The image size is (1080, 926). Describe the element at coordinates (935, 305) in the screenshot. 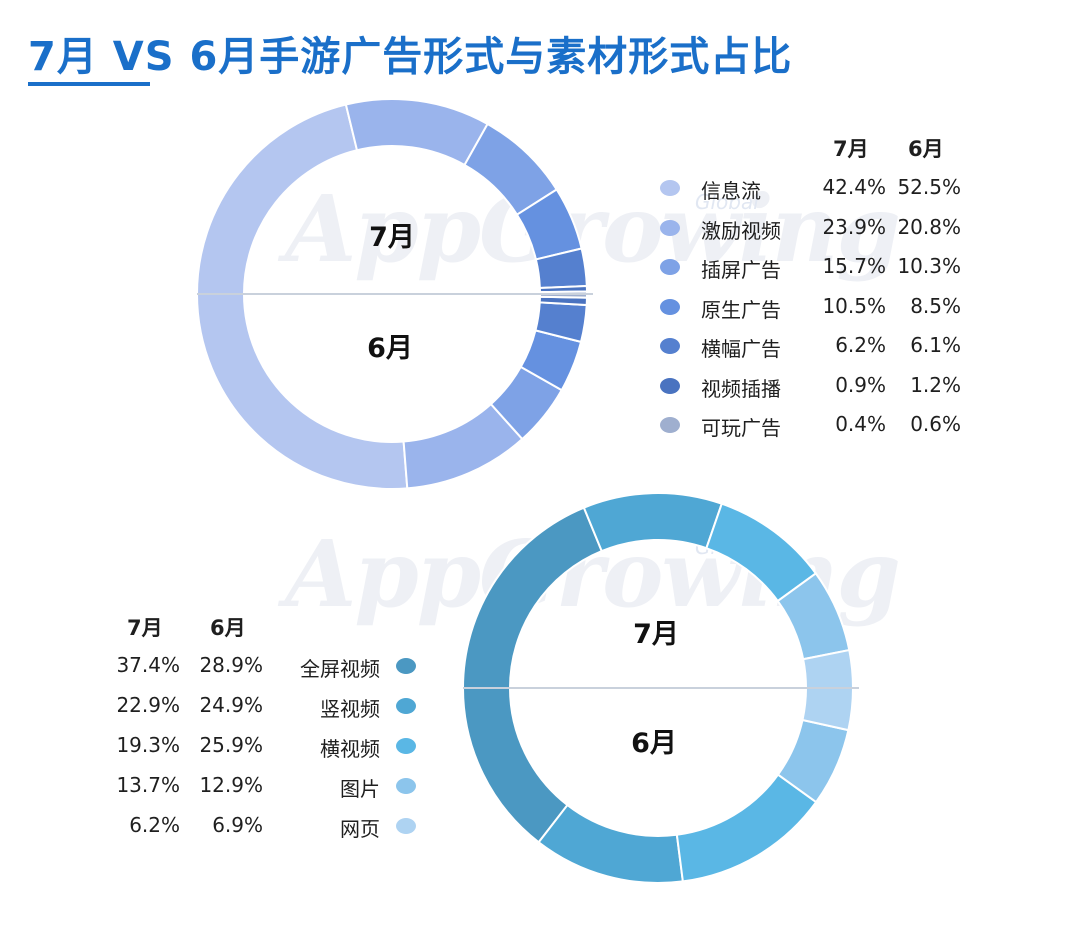

I see `legend-1-jun-3: 8.5%` at that location.